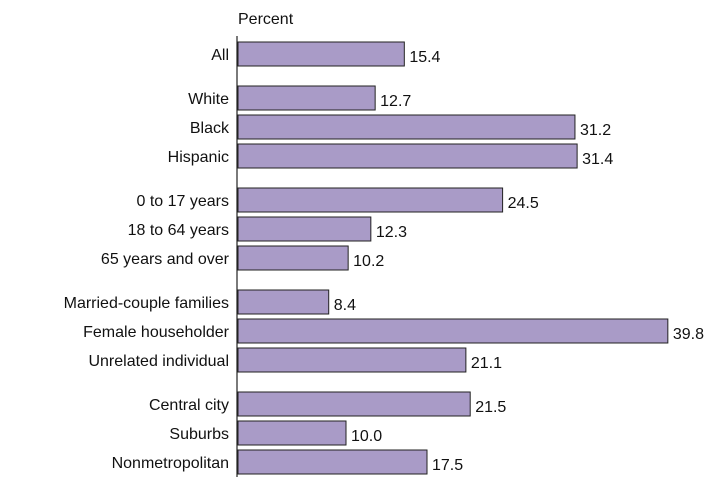 Image resolution: width=723 pixels, height=479 pixels. Describe the element at coordinates (523, 203) in the screenshot. I see `value-label: 24.5` at that location.